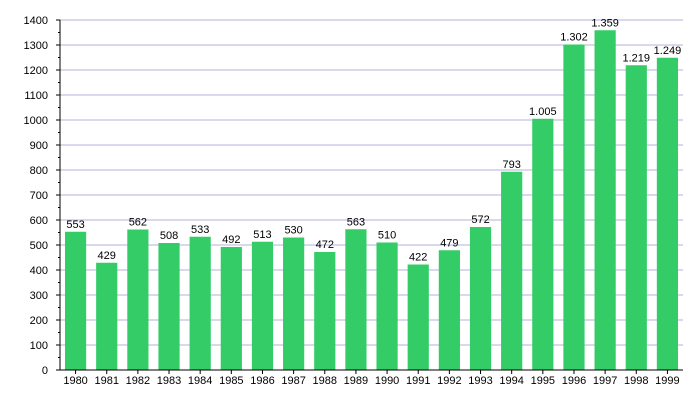  What do you see at coordinates (200, 230) in the screenshot?
I see `bar-value-label: 533` at bounding box center [200, 230].